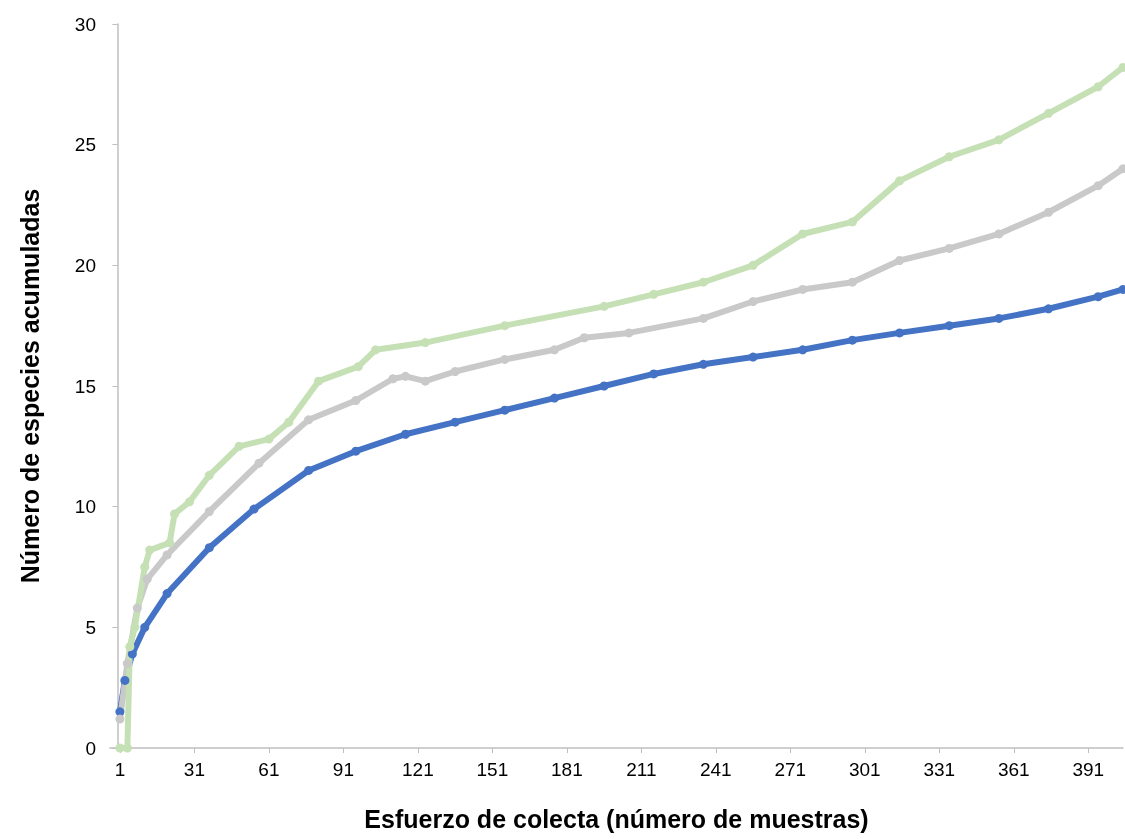 The height and width of the screenshot is (839, 1125). What do you see at coordinates (939, 769) in the screenshot?
I see `x-tick-label: 331` at bounding box center [939, 769].